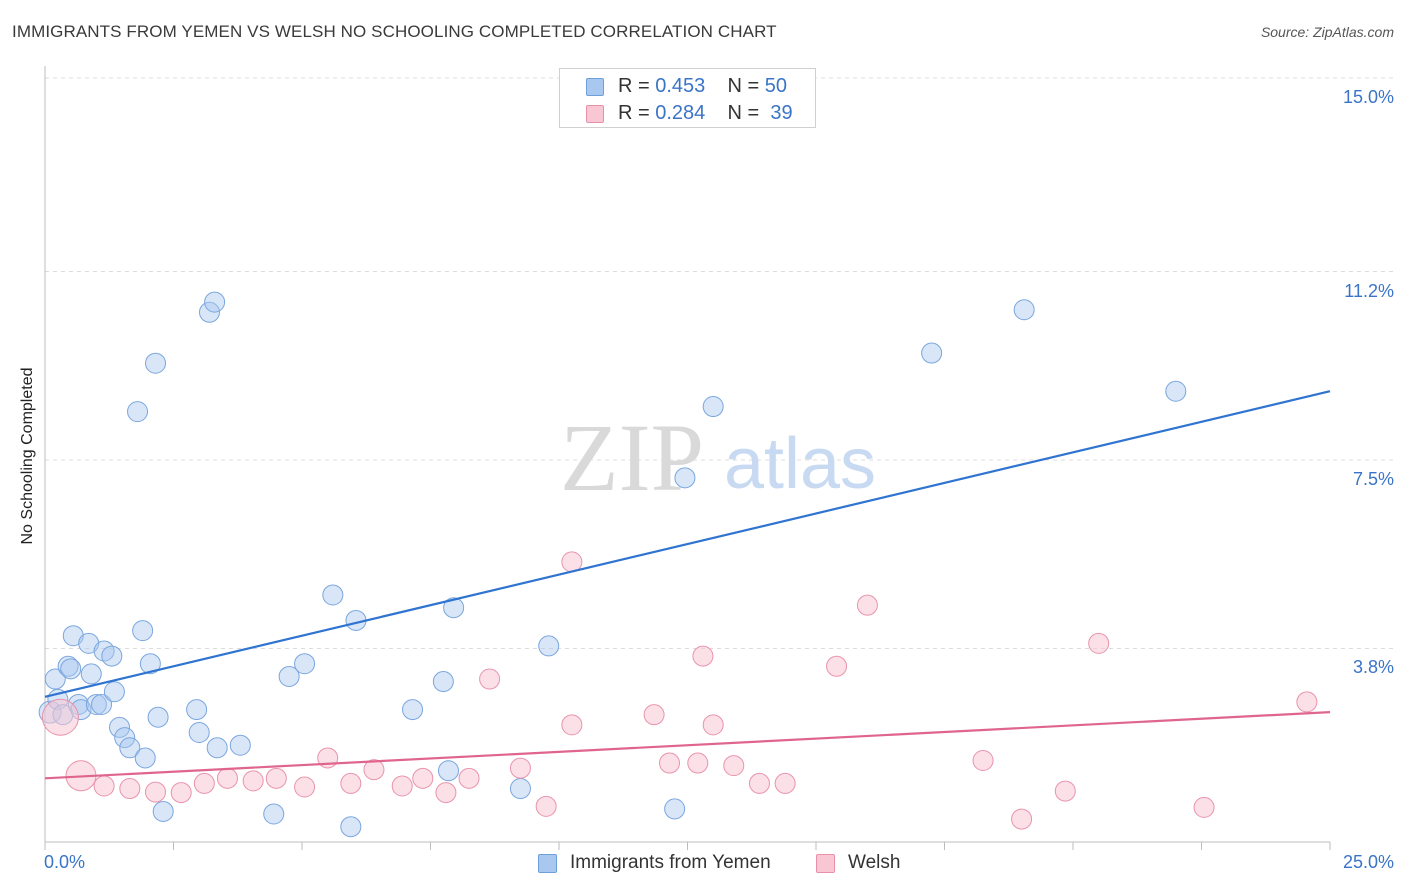  What do you see at coordinates (1368, 862) in the screenshot?
I see `x-tick-label-max: 25.0%` at bounding box center [1368, 862].